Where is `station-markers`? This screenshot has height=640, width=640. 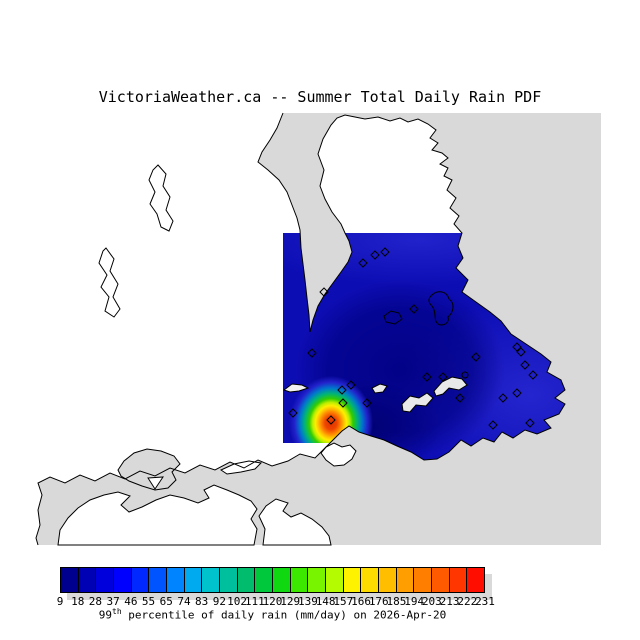
station-markers is located at coordinates (413, 338).